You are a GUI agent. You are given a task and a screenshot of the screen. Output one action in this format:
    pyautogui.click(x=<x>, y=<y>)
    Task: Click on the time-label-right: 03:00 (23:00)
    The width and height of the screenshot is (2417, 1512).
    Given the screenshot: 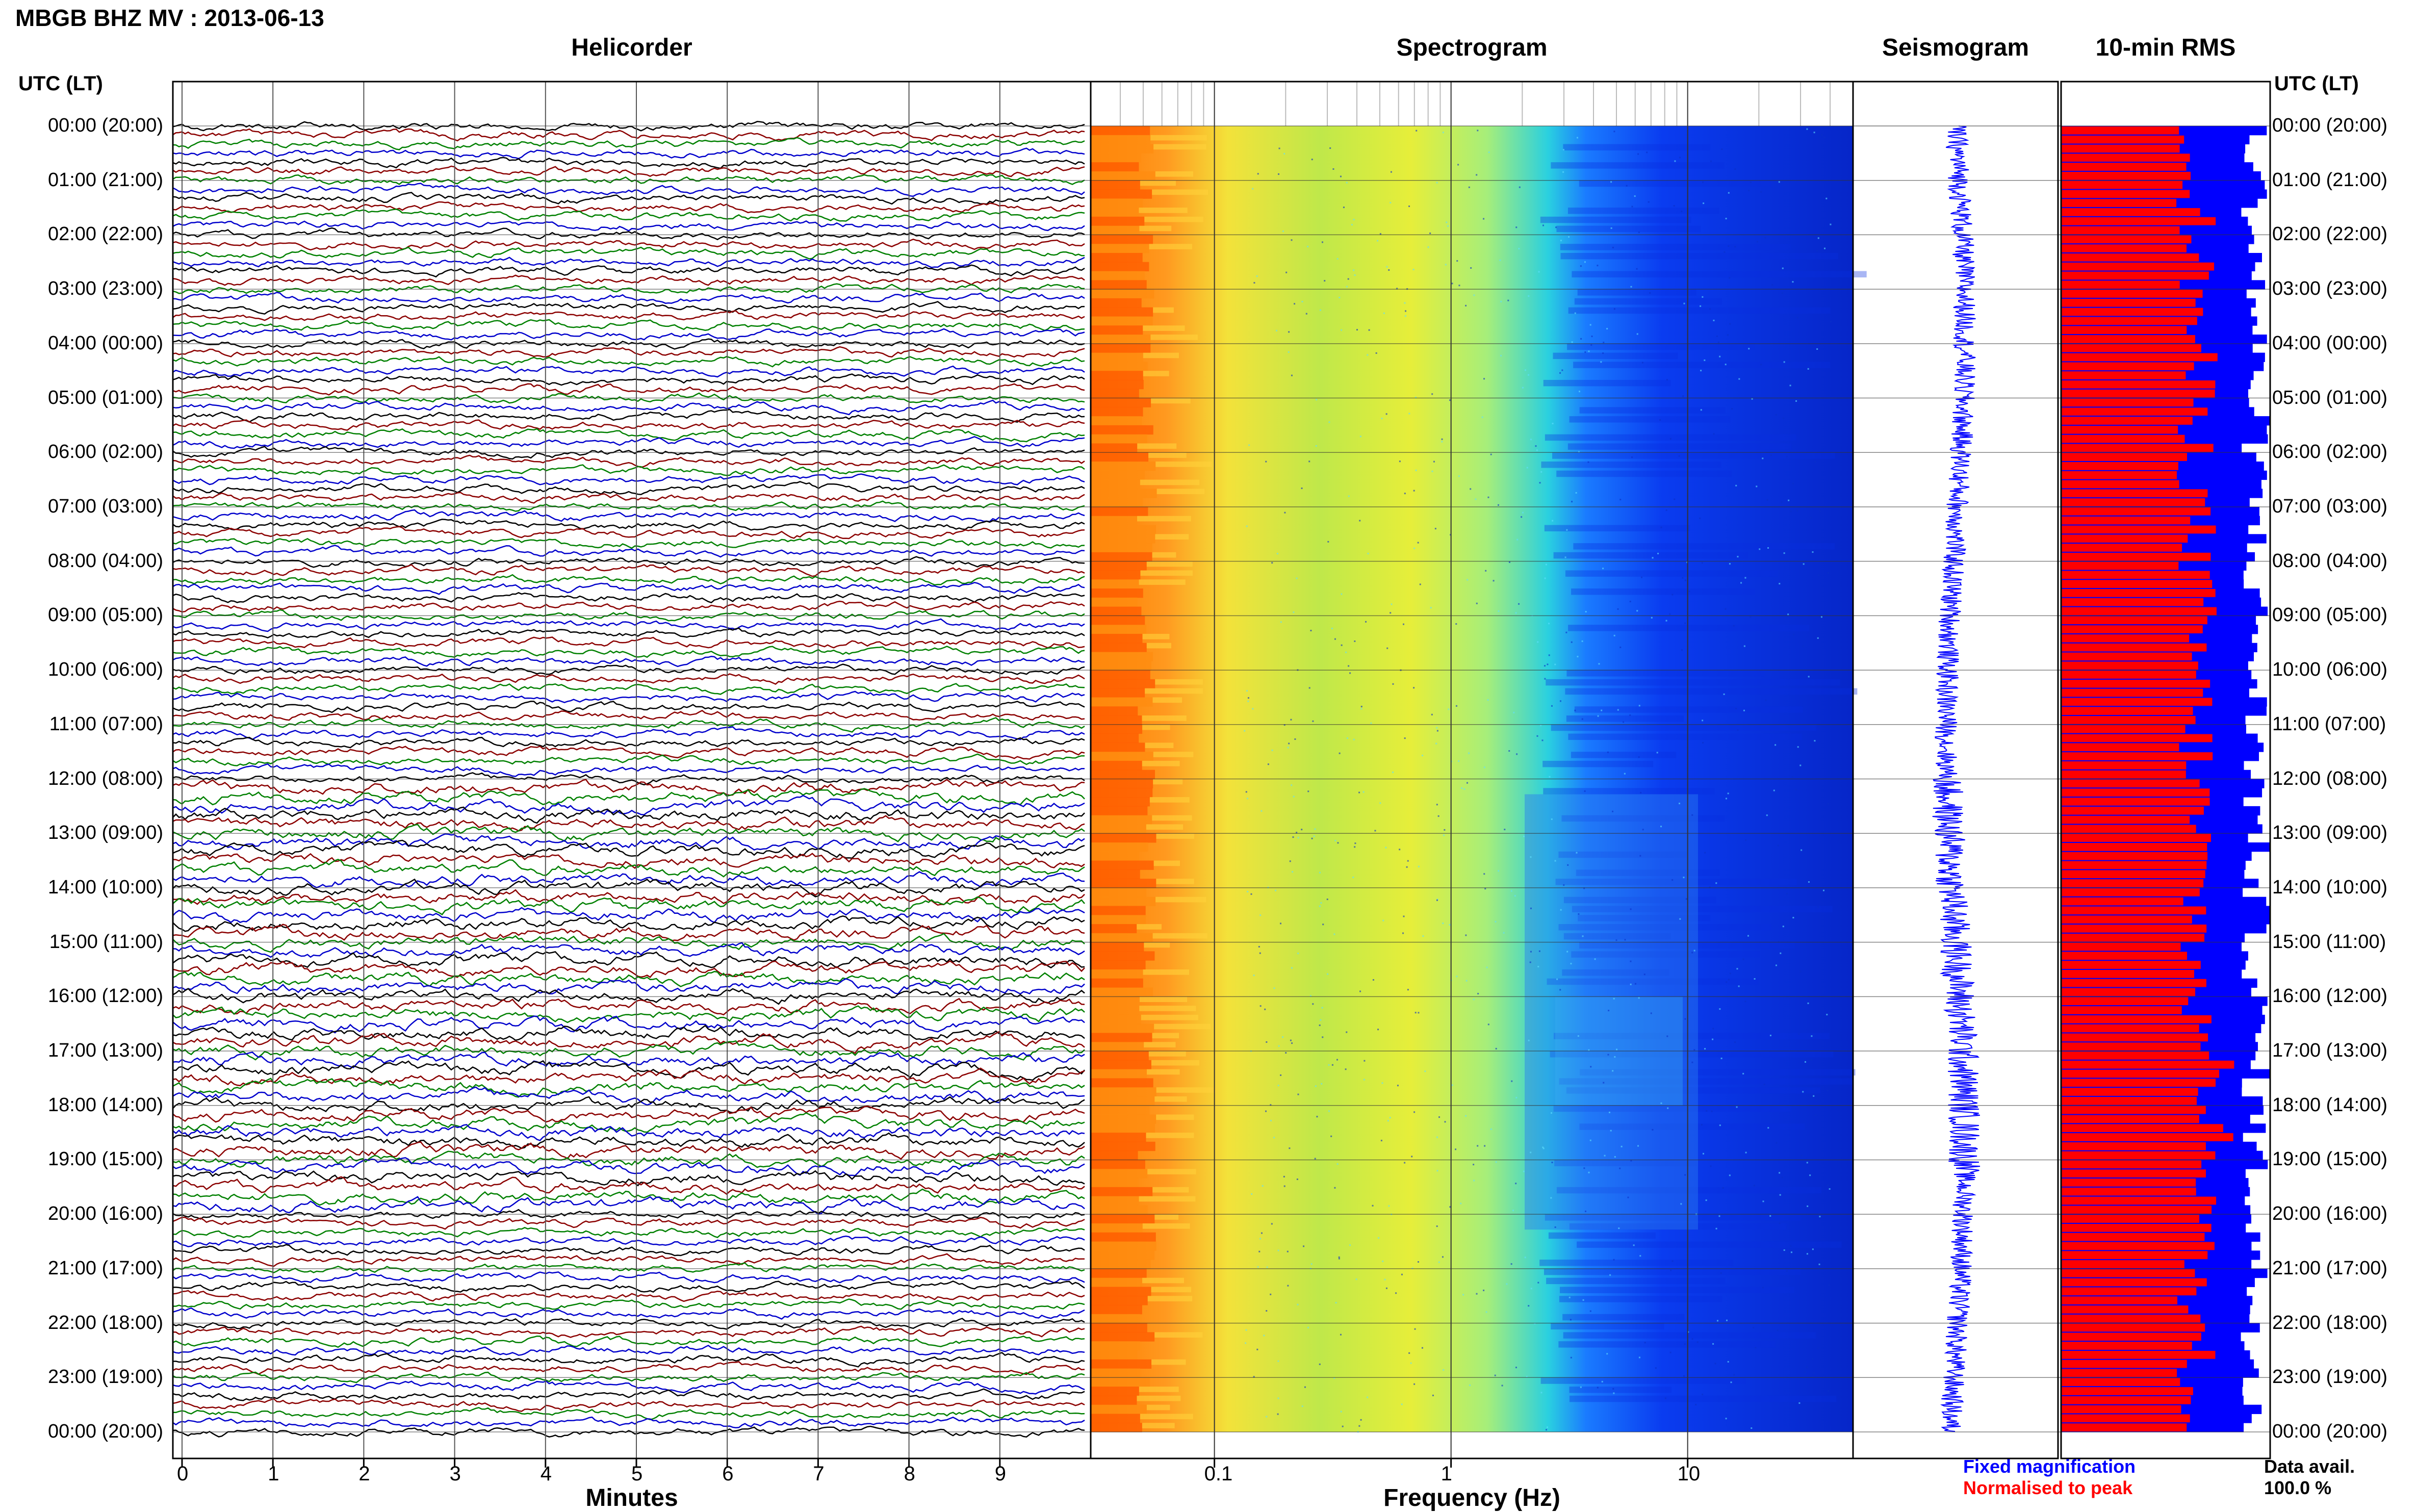 What is the action you would take?
    pyautogui.click(x=2330, y=289)
    